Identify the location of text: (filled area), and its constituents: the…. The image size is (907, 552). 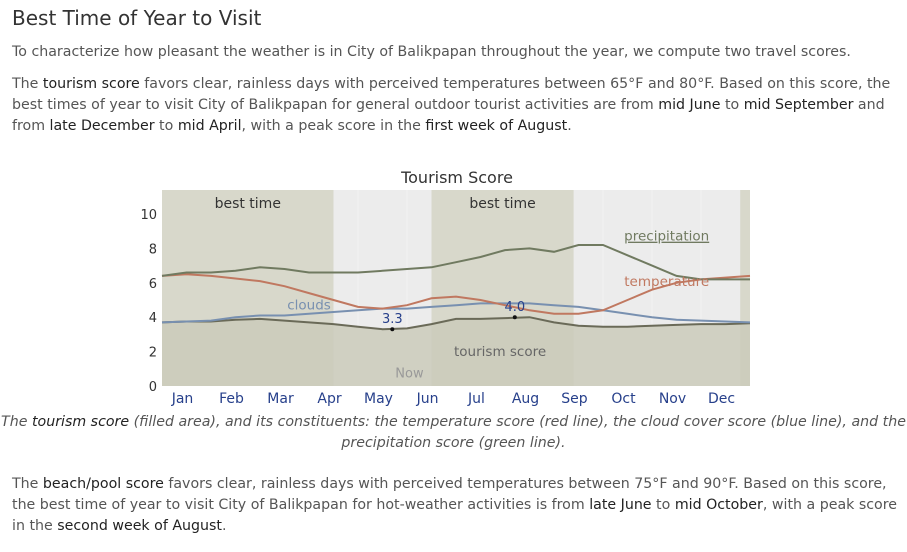
(517, 432).